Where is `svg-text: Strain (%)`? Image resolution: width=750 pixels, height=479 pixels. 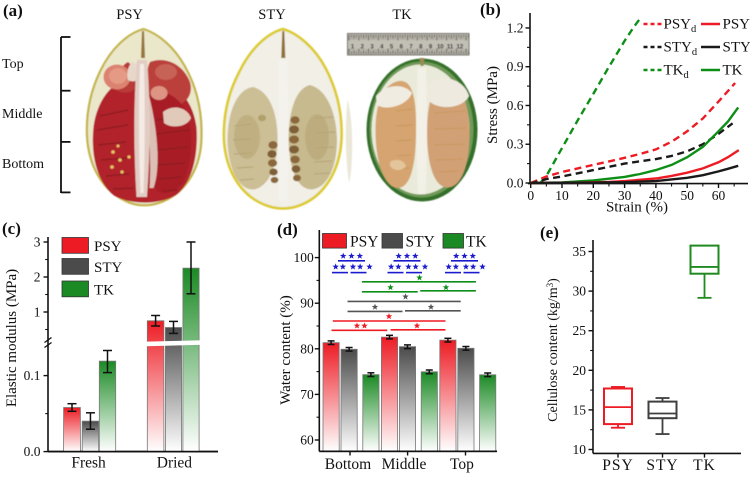 svg-text: Strain (%) is located at coordinates (637, 208).